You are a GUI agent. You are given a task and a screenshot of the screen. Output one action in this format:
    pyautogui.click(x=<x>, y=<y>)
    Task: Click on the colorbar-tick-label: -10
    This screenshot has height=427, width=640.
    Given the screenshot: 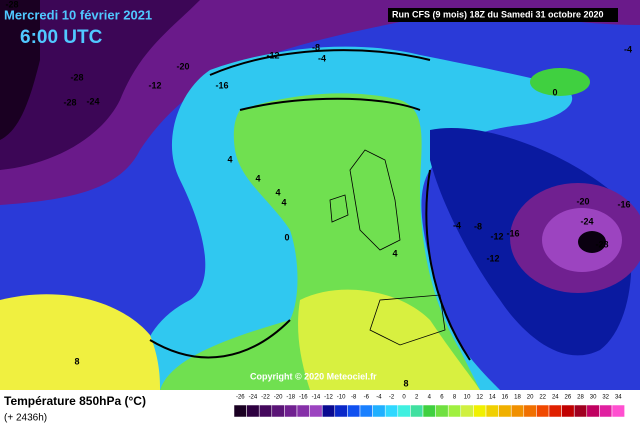 What is the action you would take?
    pyautogui.click(x=341, y=398)
    